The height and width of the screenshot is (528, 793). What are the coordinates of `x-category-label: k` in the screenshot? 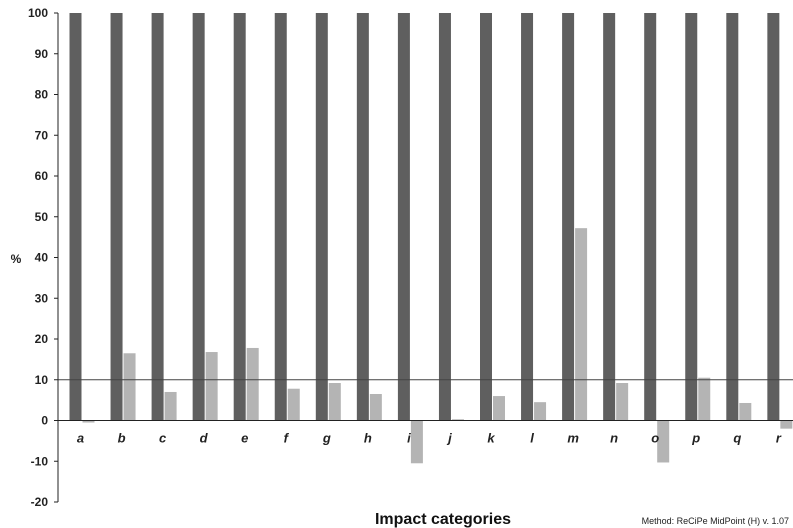 It's located at (491, 438).